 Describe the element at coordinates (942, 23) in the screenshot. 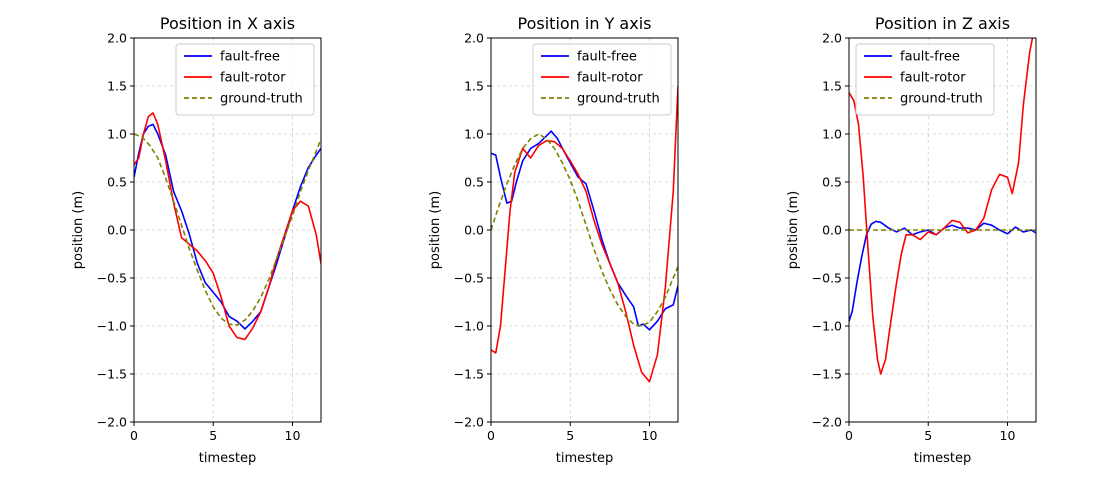

I see `chart-title: Position in Z axis` at that location.